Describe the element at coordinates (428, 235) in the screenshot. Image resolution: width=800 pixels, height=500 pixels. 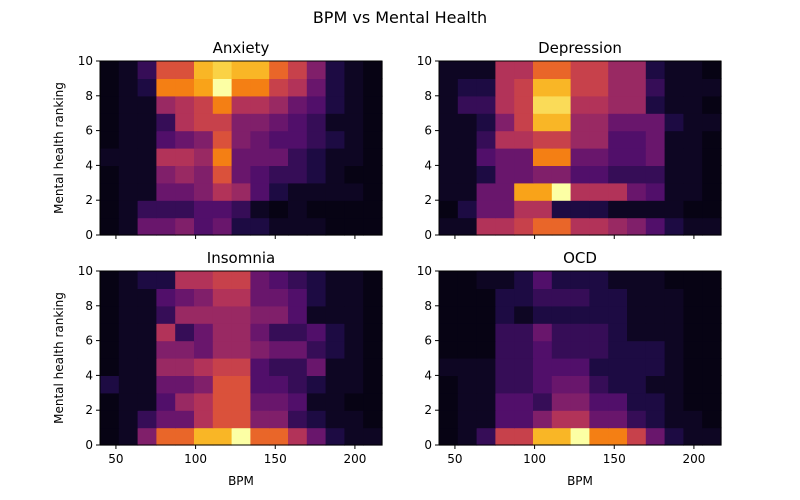
I see `y-tick-label: 0` at that location.